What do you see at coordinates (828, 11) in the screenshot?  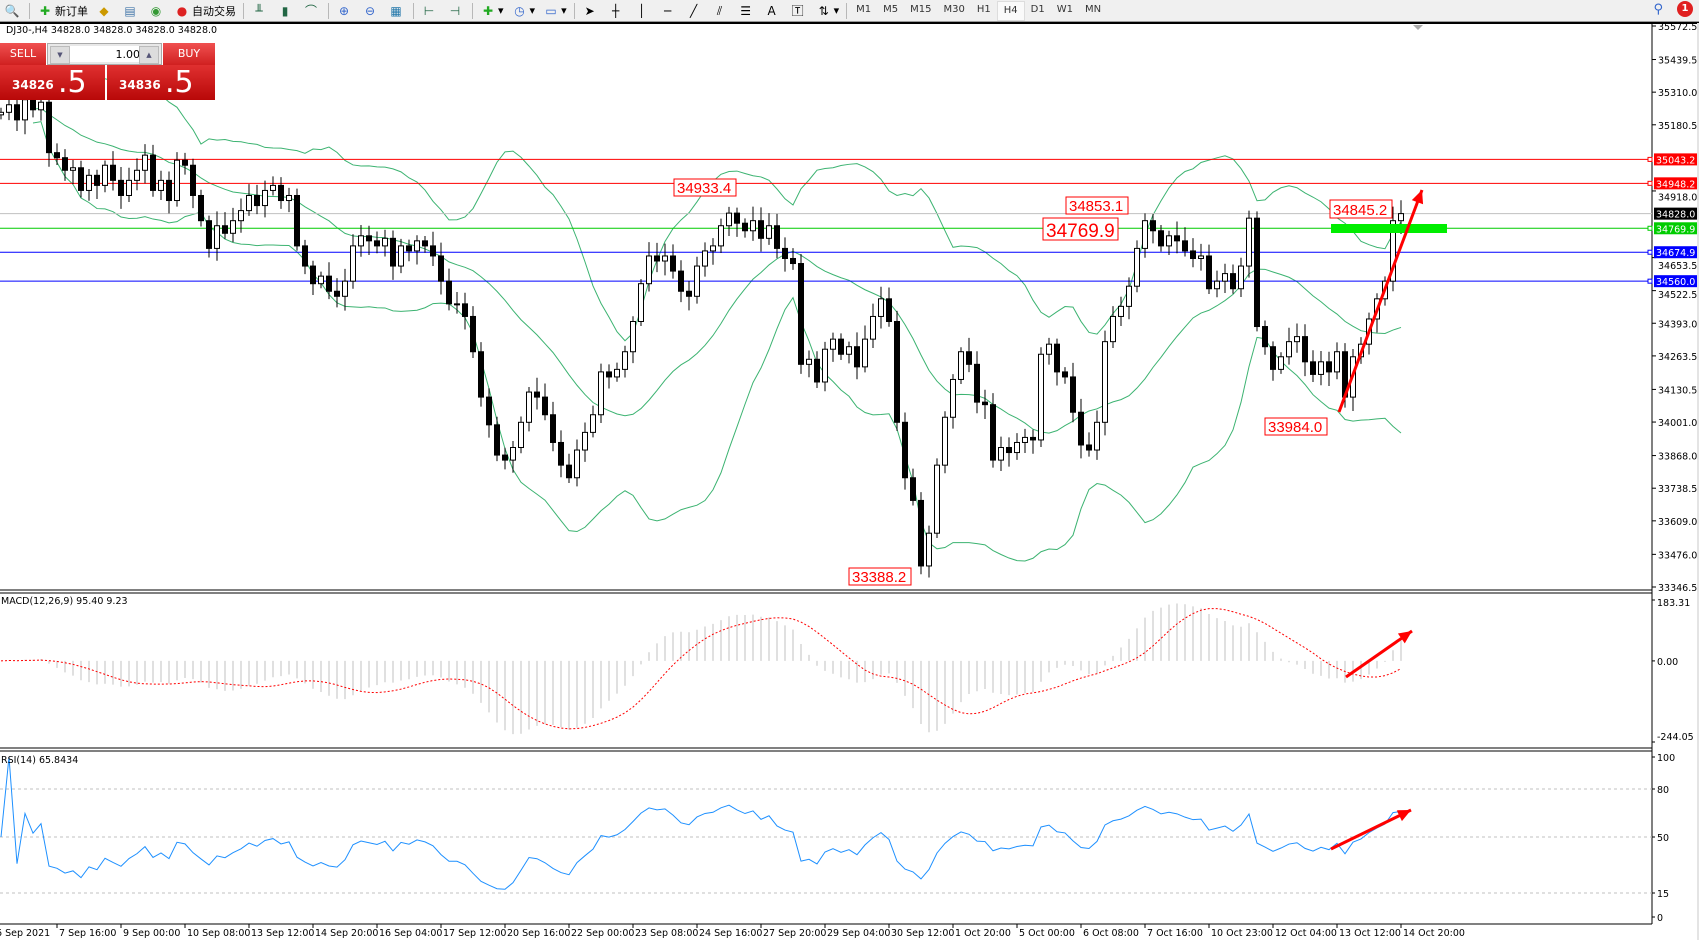 I see `arrows-button: ⇅ ▾` at bounding box center [828, 11].